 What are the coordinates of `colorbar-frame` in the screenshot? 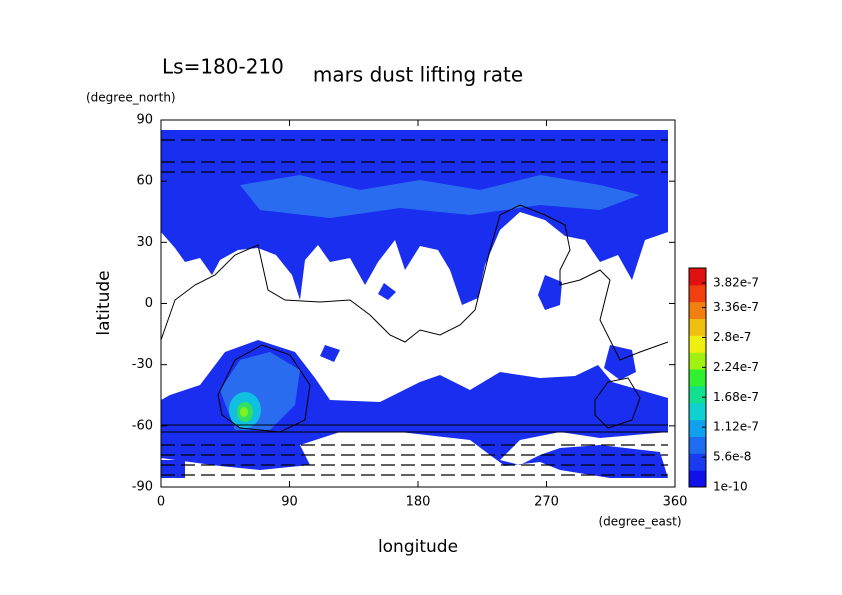 It's located at (697, 377).